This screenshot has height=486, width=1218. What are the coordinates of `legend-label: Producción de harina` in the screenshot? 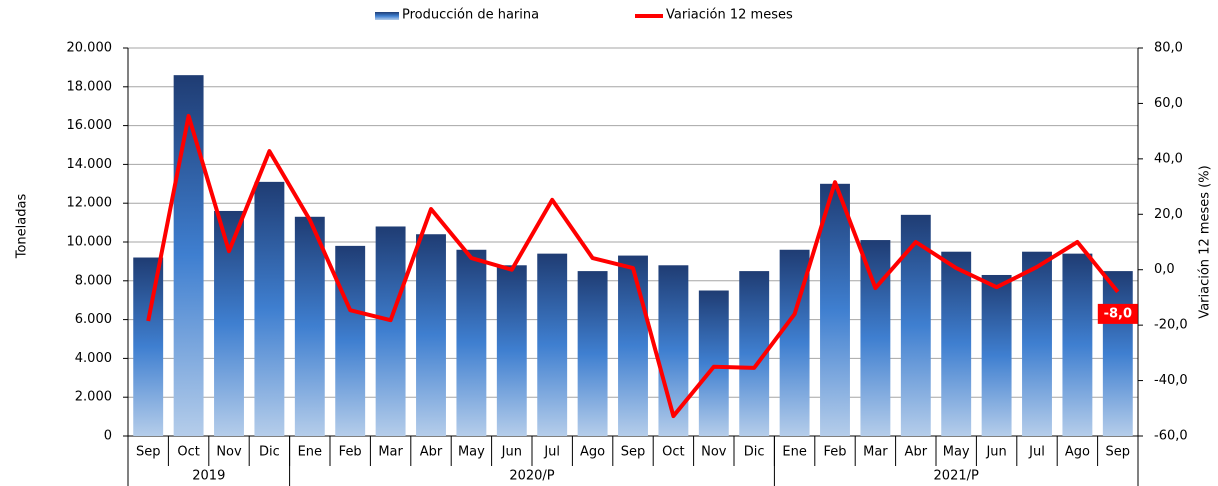 It's located at (470, 15).